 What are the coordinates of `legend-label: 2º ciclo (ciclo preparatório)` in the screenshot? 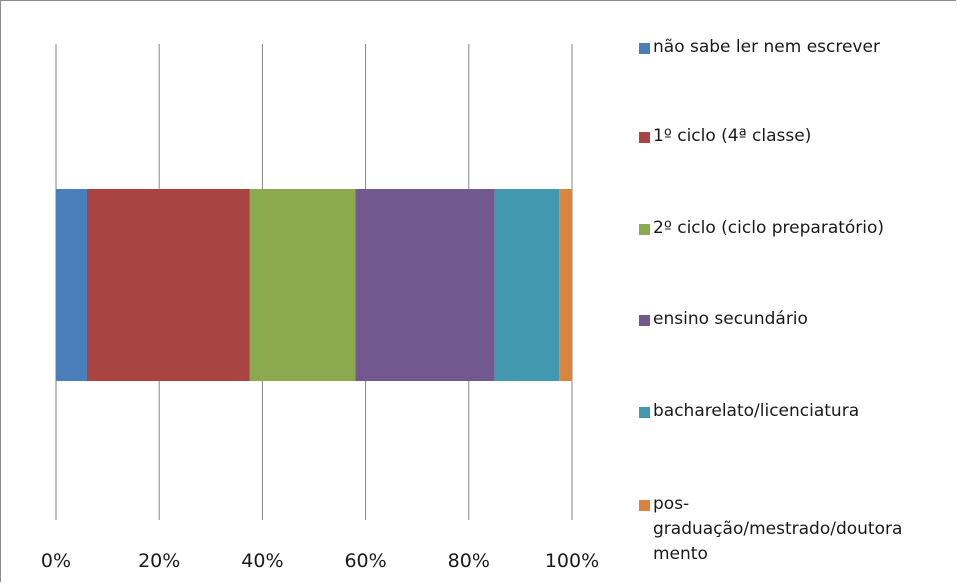 It's located at (769, 228).